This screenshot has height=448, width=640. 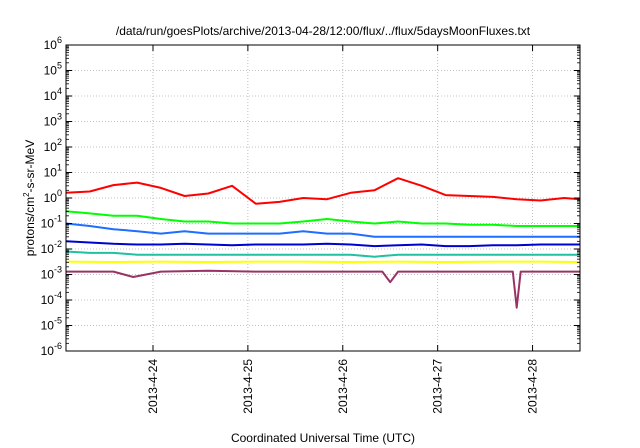 What do you see at coordinates (26, 194) in the screenshot?
I see `y-axis-label-sup: 2` at bounding box center [26, 194].